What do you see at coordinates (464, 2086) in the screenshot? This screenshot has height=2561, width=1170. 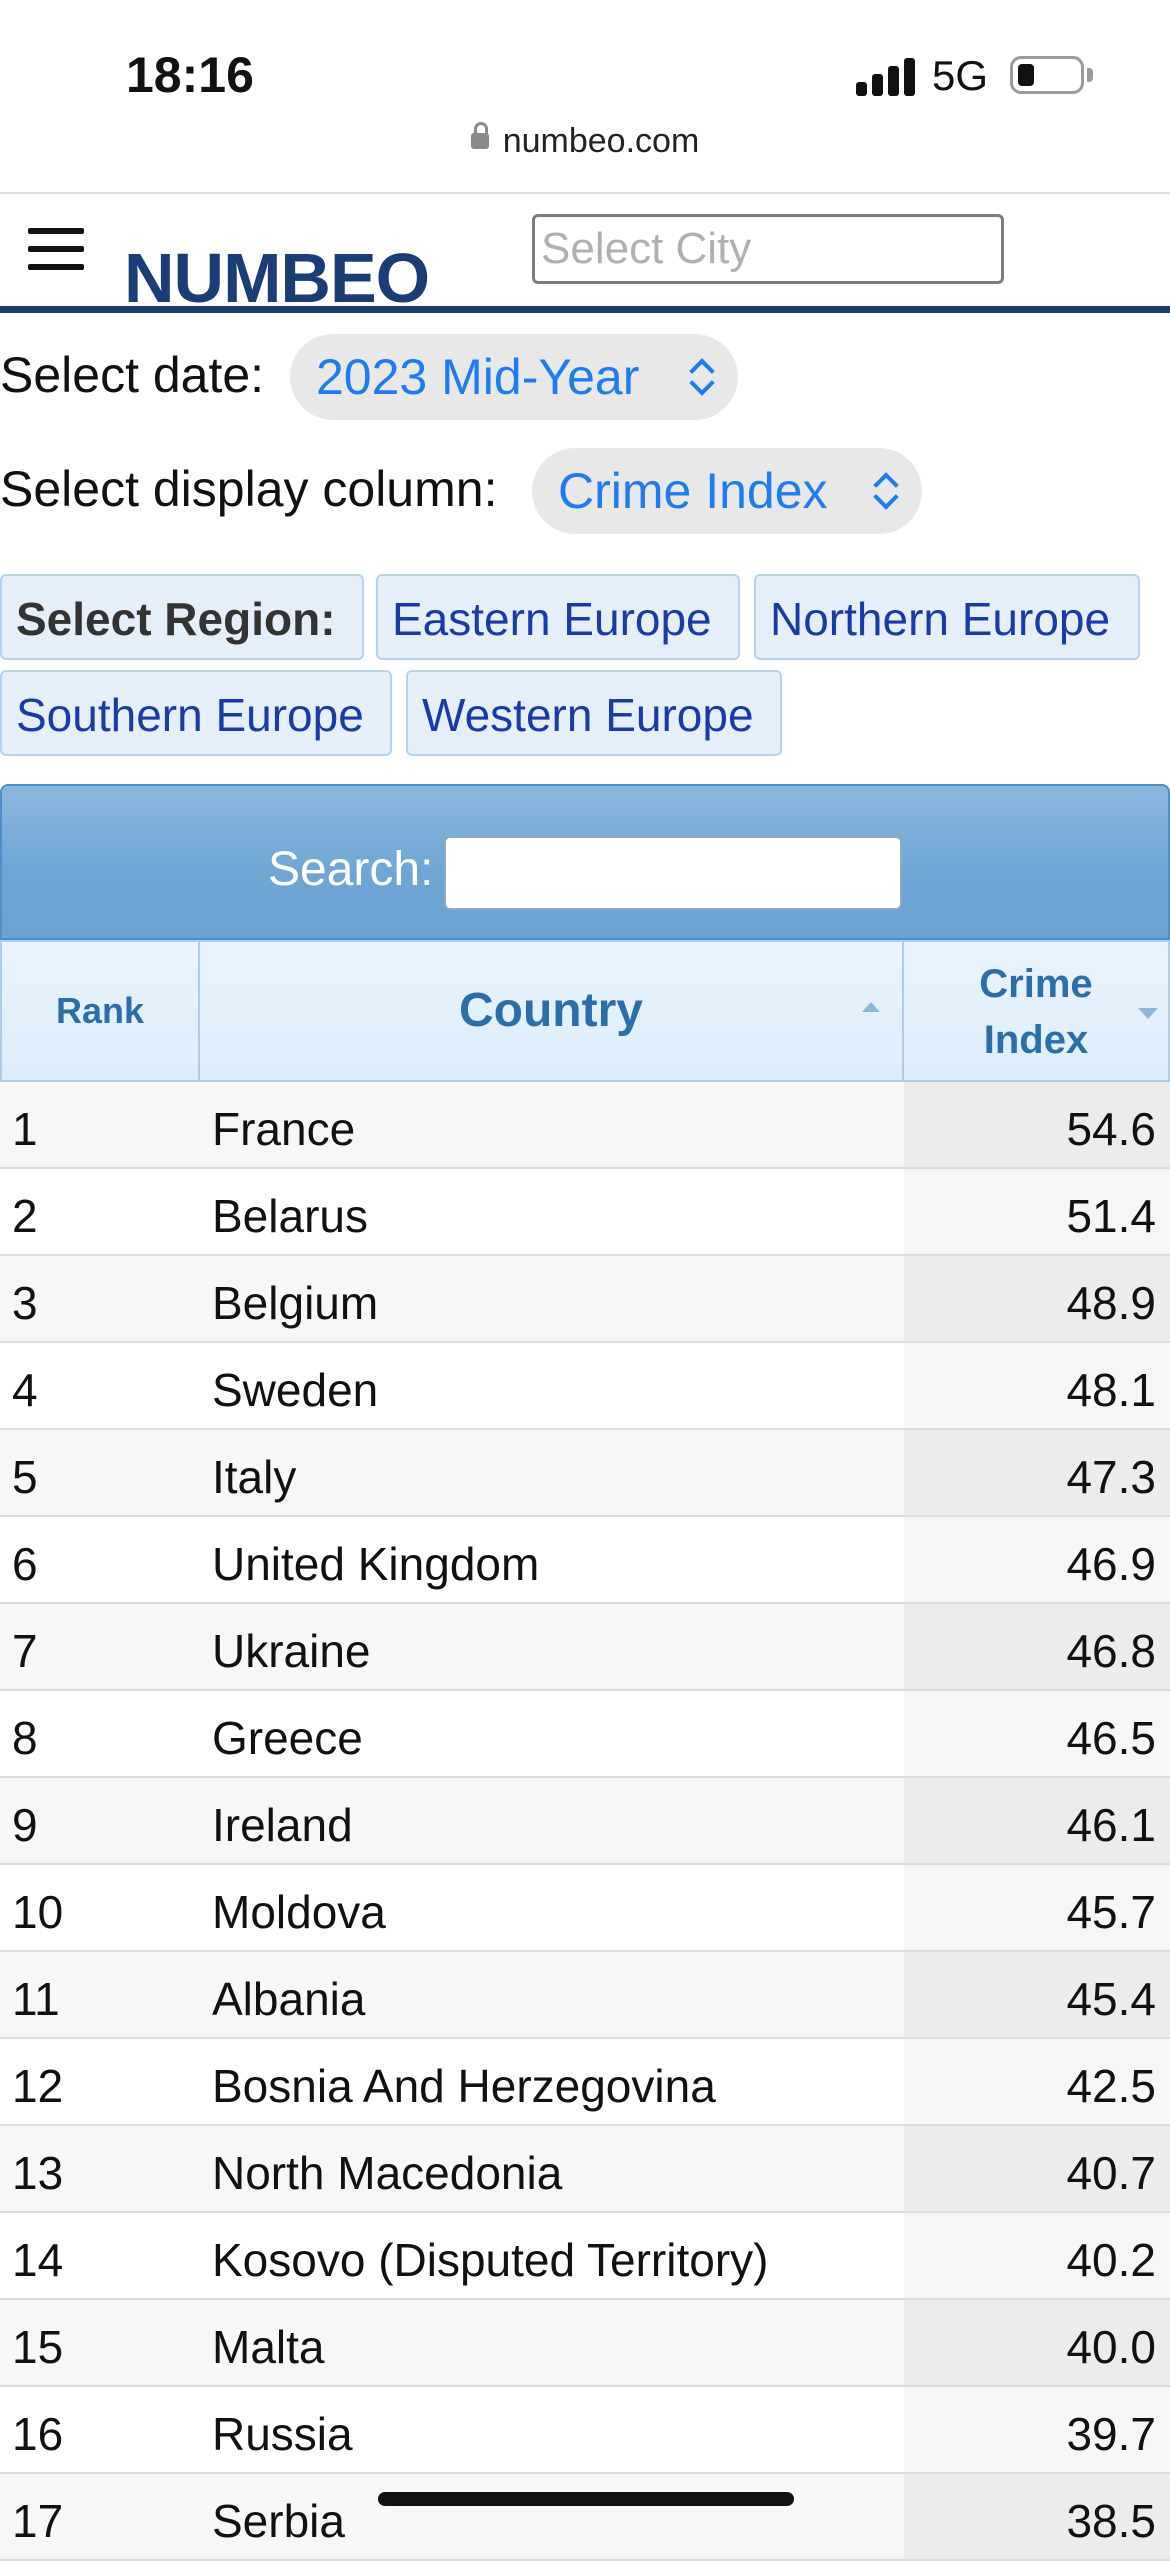 I see `country-cell: Bosnia And Herzegovina` at bounding box center [464, 2086].